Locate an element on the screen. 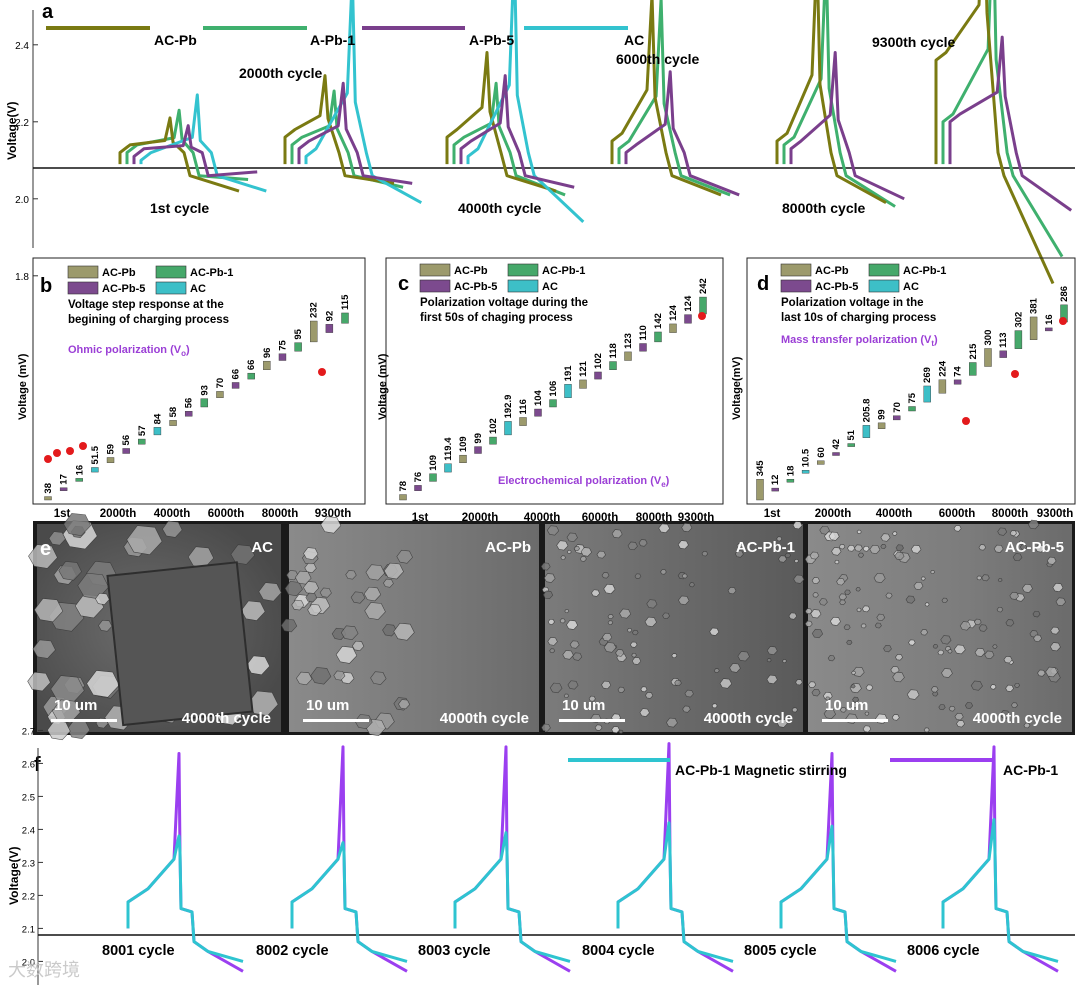 The width and height of the screenshot is (1080, 990). bar-value-label: 191 is located at coordinates (568, 373).